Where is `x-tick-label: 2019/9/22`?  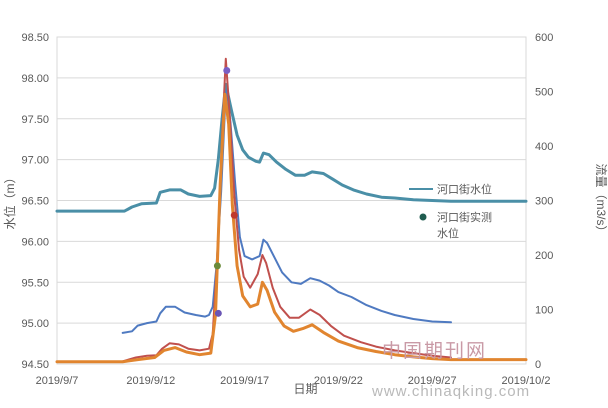
x-tick-label: 2019/9/22 is located at coordinates (338, 381).